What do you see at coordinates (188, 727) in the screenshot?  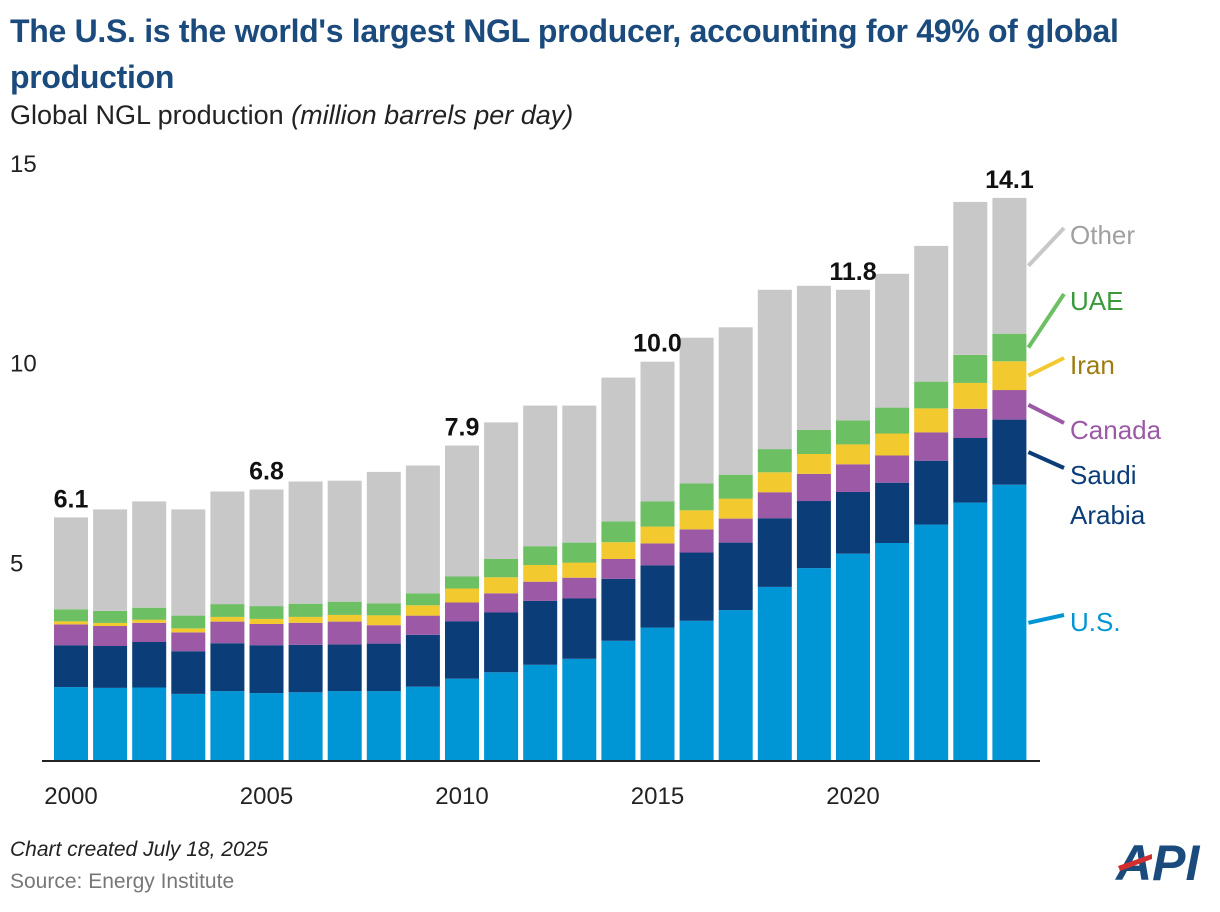 I see `bar-segment-us-2003` at bounding box center [188, 727].